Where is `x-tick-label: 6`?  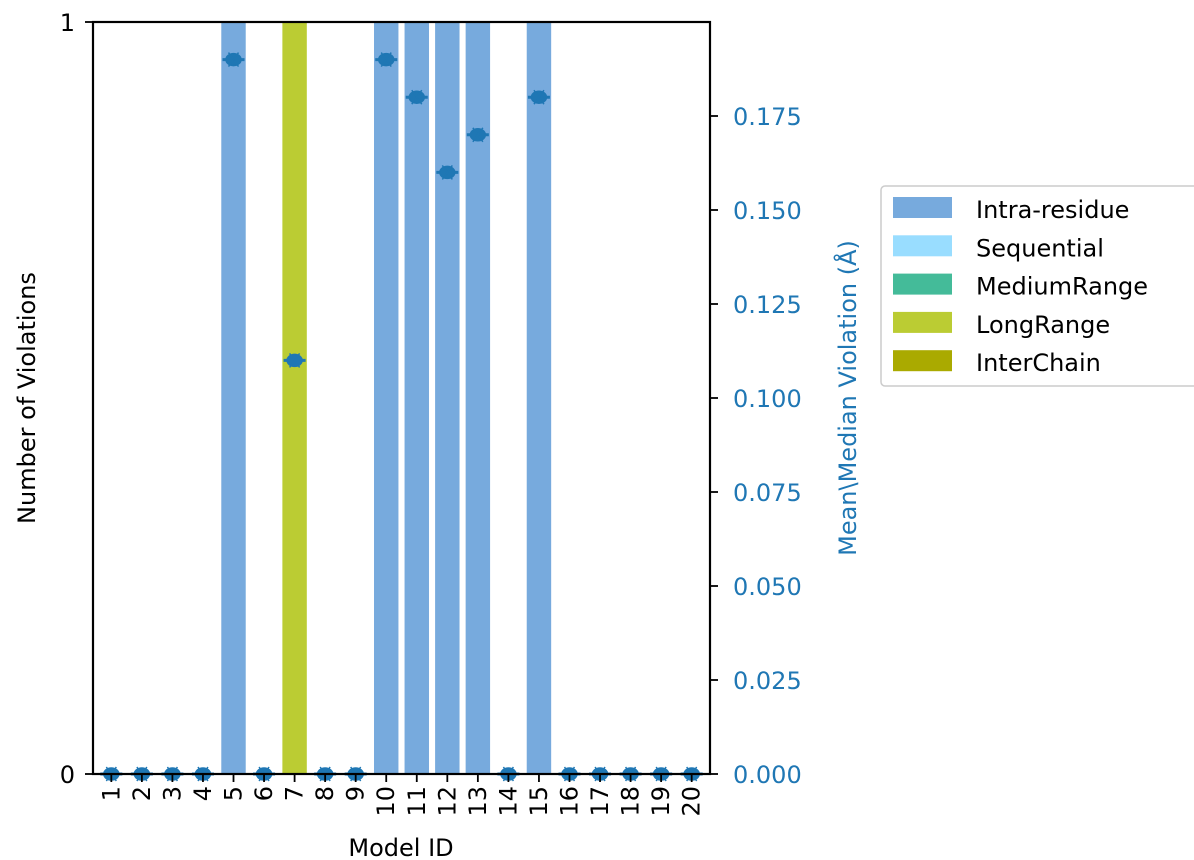
x-tick-label: 6 is located at coordinates (264, 793).